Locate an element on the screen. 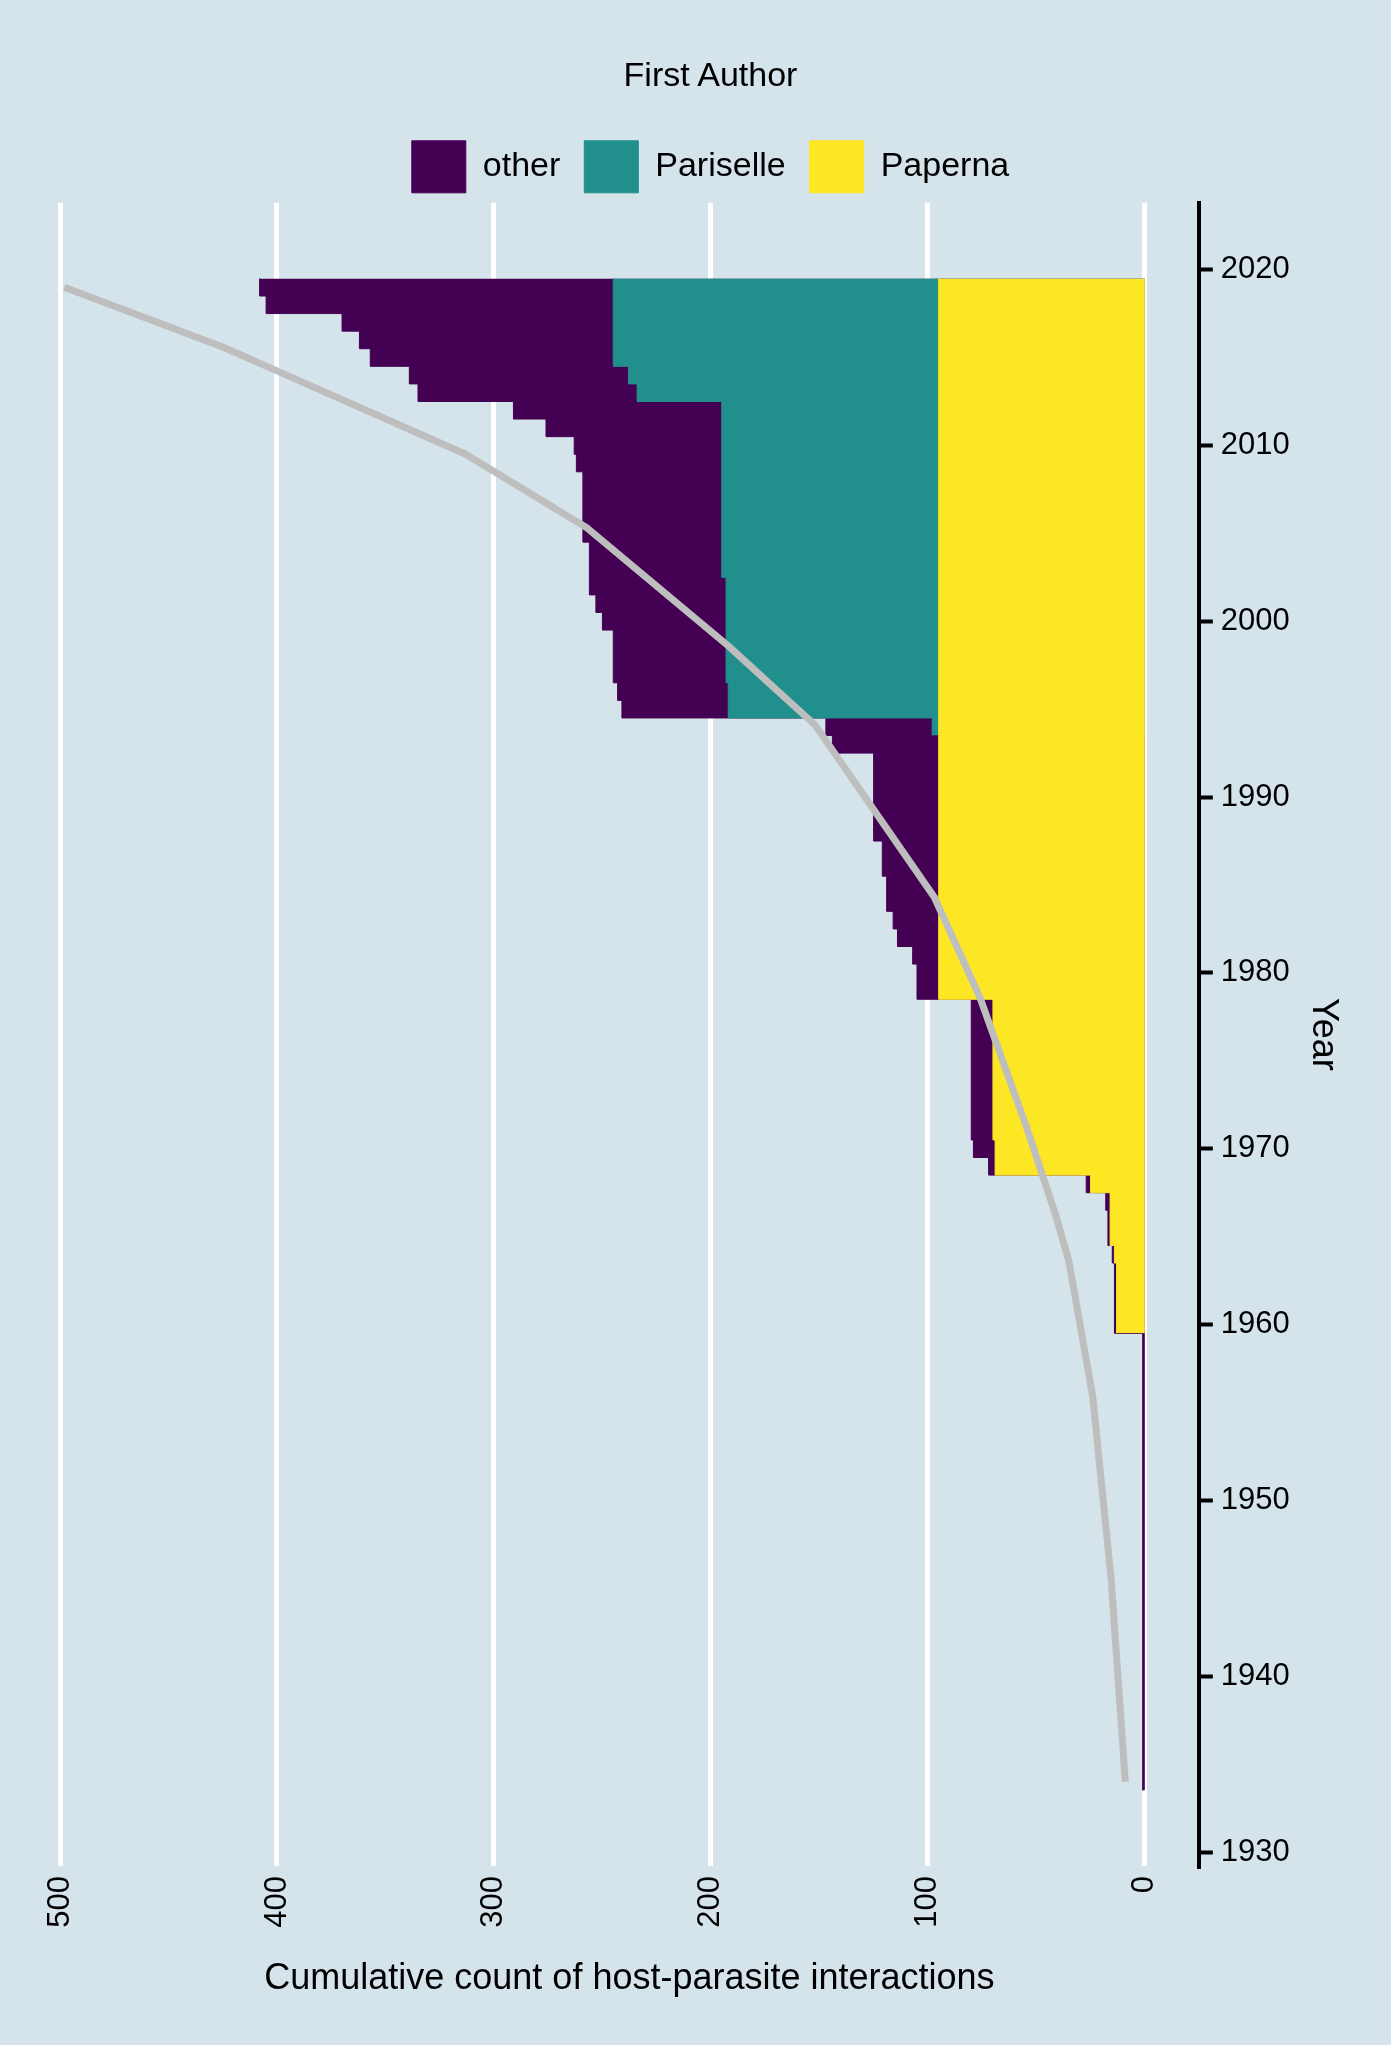 This screenshot has height=2045, width=1391. legend-label: other is located at coordinates (521, 164).